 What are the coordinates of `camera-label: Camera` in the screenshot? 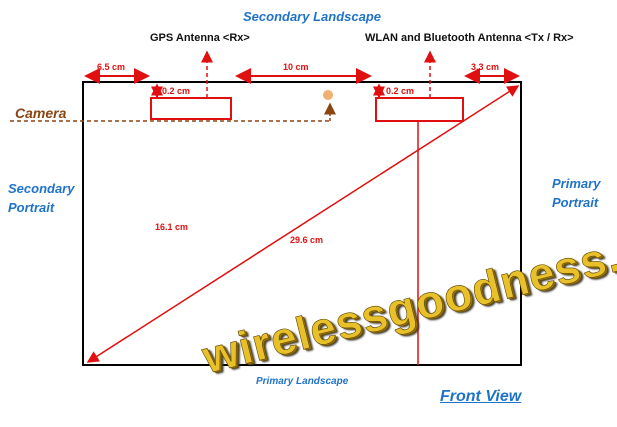 It's located at (41, 113).